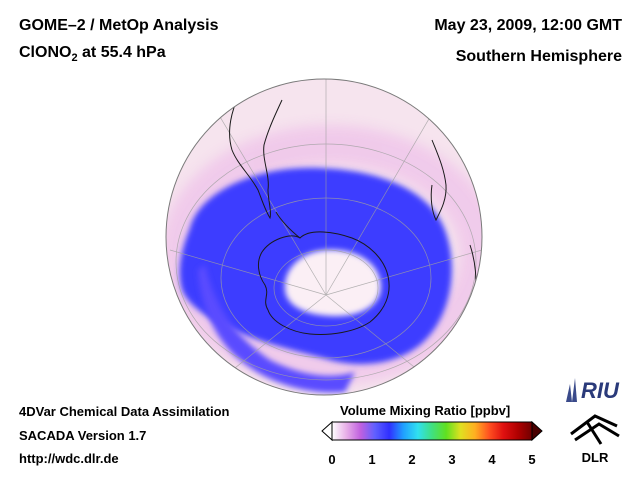 The width and height of the screenshot is (640, 480). Describe the element at coordinates (412, 459) in the screenshot. I see `colorbar-tick-label: 2` at that location.